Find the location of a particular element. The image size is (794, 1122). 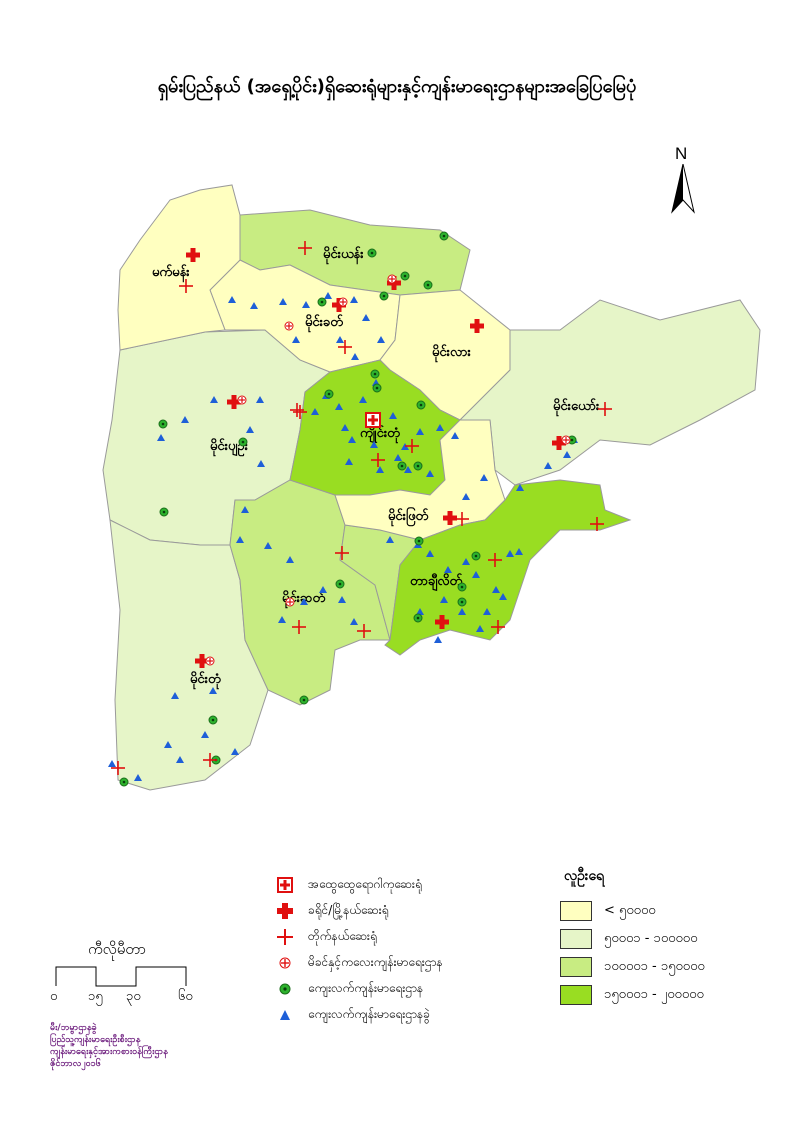

legend-label: ခရိုင်/မြို့နယ်ဆေးရုံ is located at coordinates (348, 910).